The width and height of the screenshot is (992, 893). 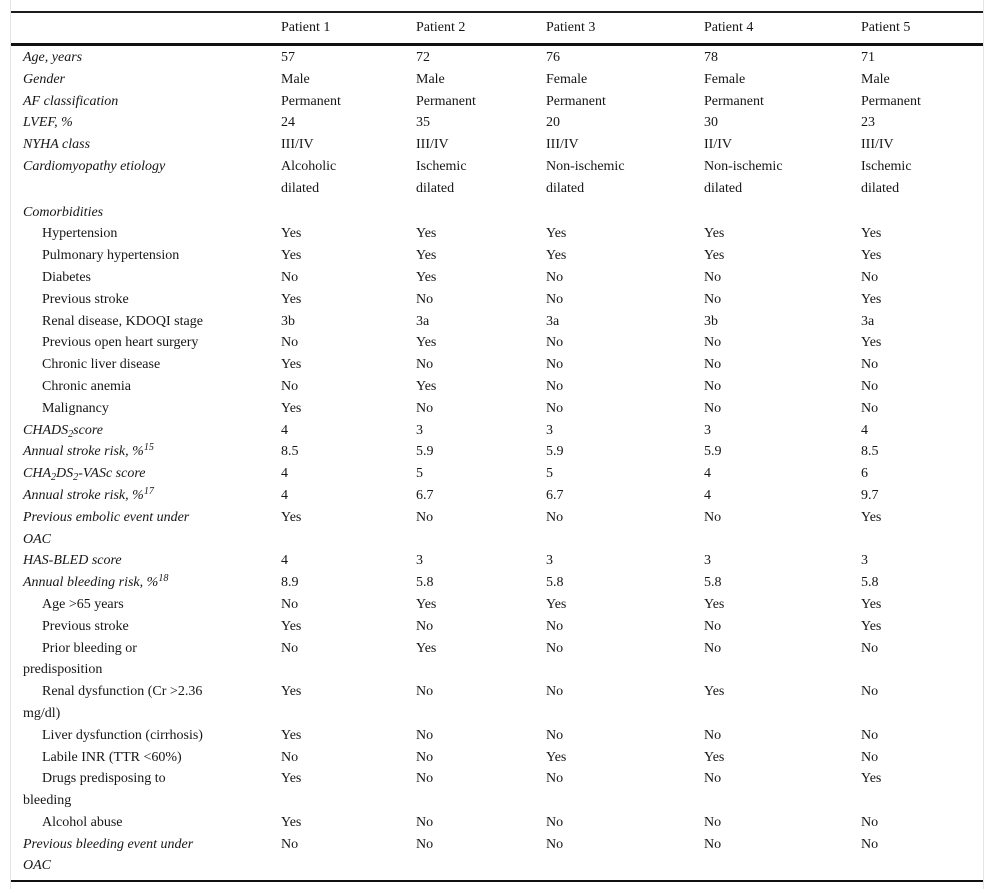 What do you see at coordinates (336, 29) in the screenshot?
I see `patient-column-header: Patient 1` at bounding box center [336, 29].